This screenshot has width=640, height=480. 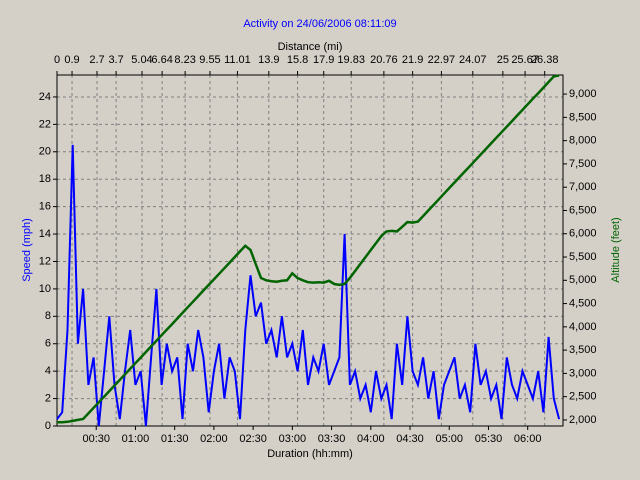 What do you see at coordinates (293, 439) in the screenshot?
I see `x-tick-label: 03:00` at bounding box center [293, 439].